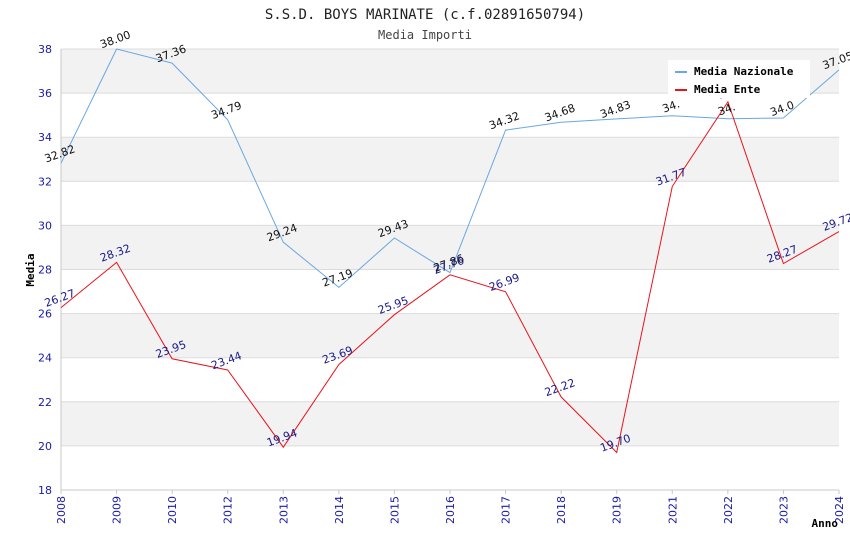 Image resolution: width=850 pixels, height=550 pixels. Describe the element at coordinates (839, 510) in the screenshot. I see `x-tick-label: 2024` at that location.